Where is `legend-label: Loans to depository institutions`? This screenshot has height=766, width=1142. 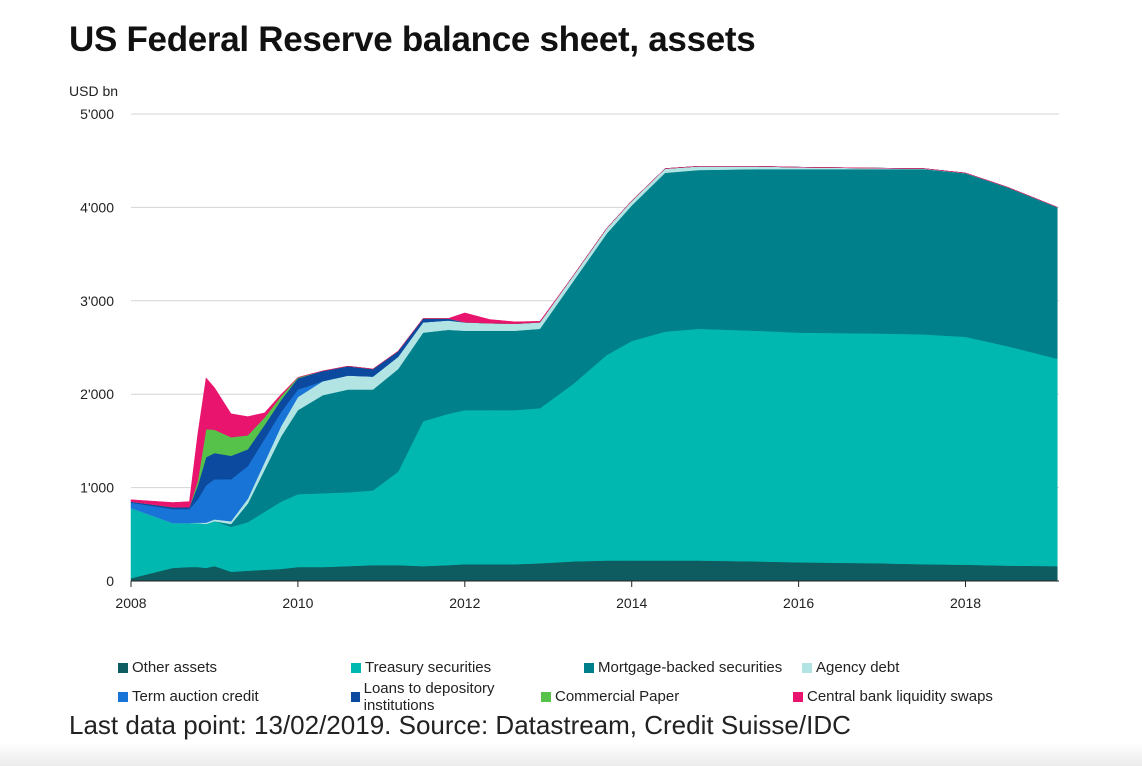
legend-label: Loans to depository institutions is located at coordinates (429, 696).